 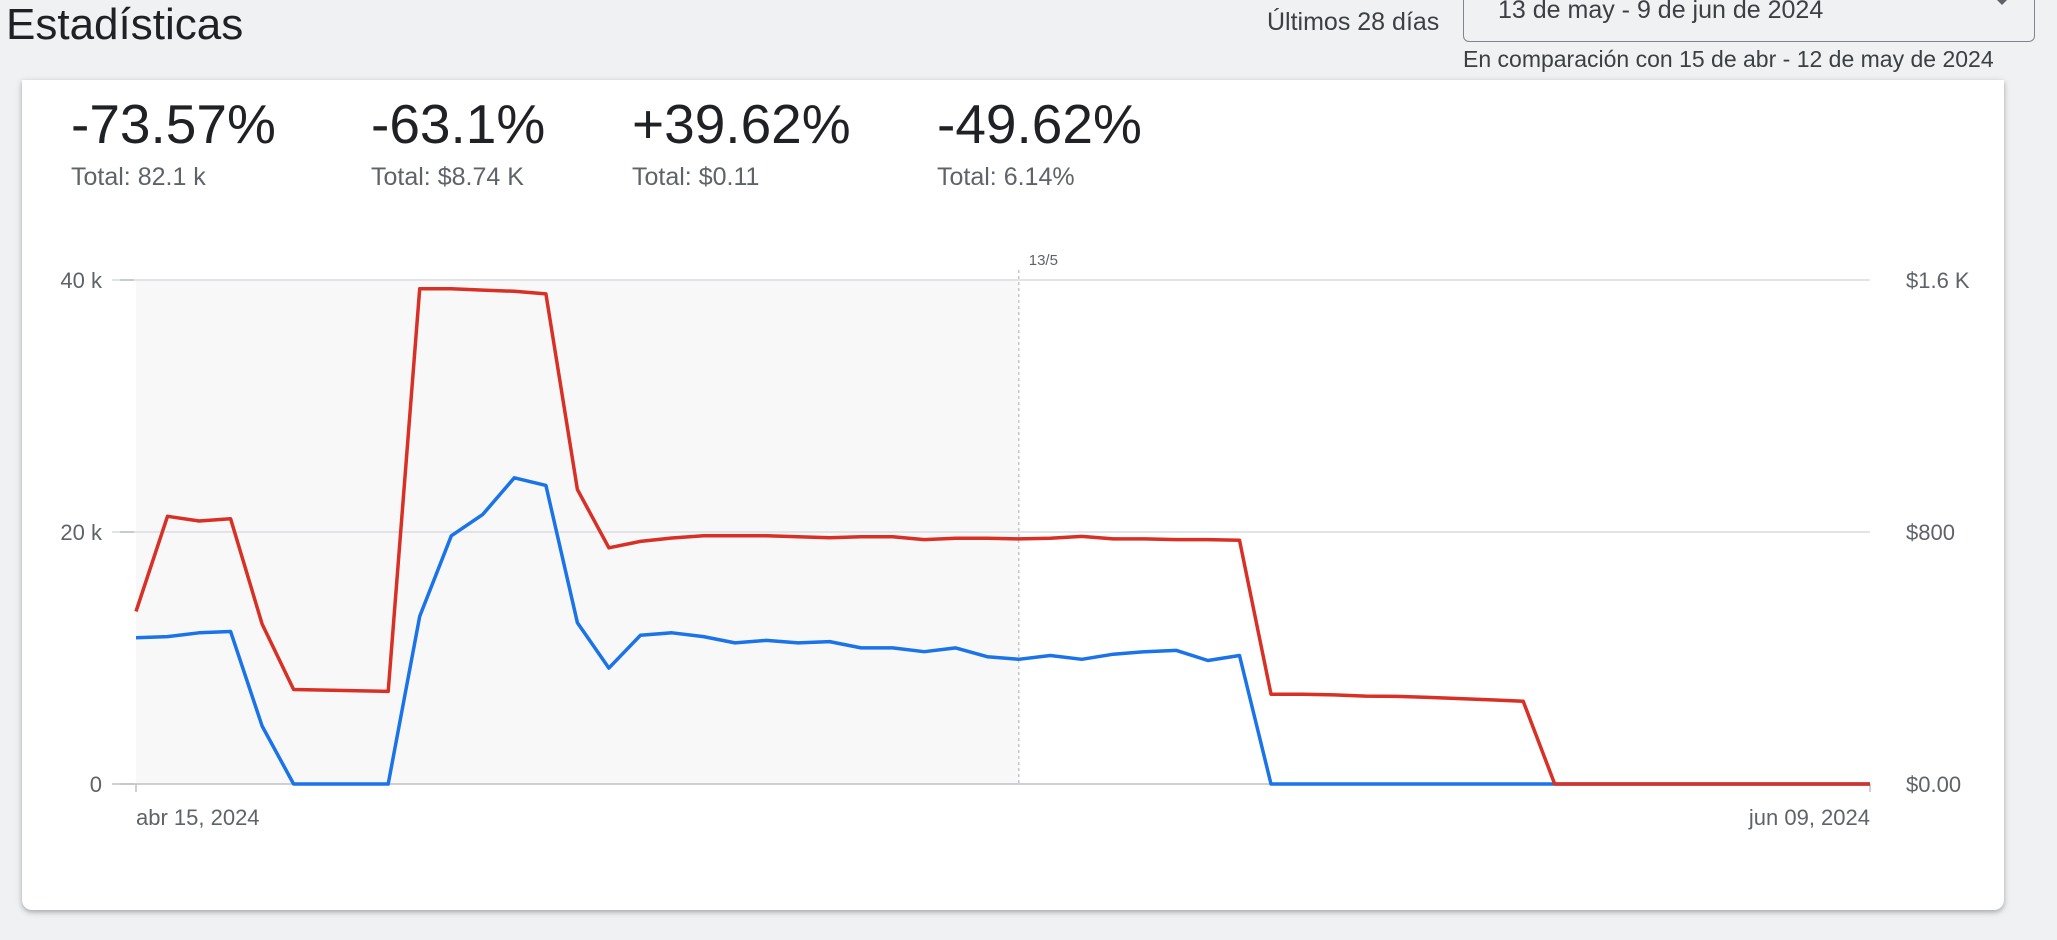 I want to click on x-start-label: abr 15, 2024, so click(x=198, y=817).